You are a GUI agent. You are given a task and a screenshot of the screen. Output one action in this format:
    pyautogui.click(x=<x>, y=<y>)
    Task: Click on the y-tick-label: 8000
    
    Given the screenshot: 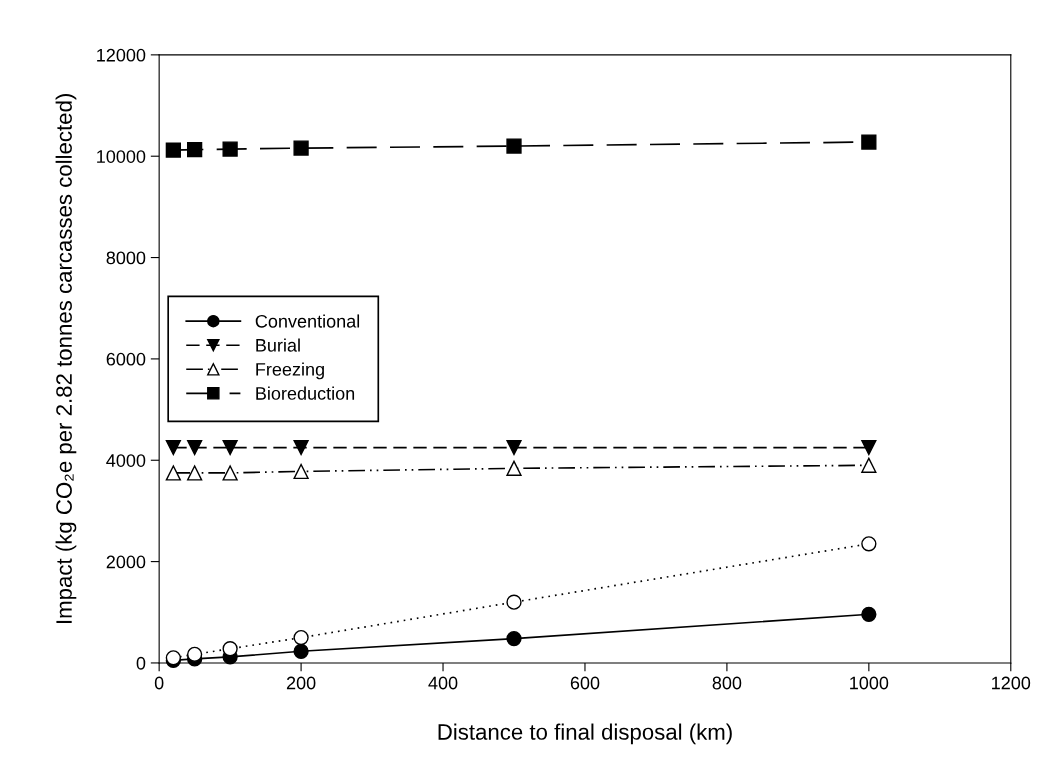 What is the action you would take?
    pyautogui.click(x=126, y=258)
    